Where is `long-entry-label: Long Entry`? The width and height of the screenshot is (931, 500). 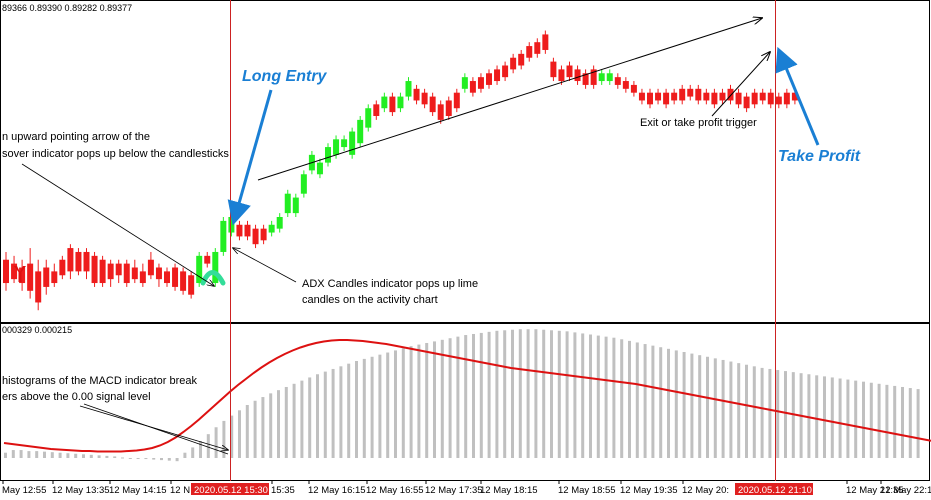
long-entry-label: Long Entry is located at coordinates (285, 76).